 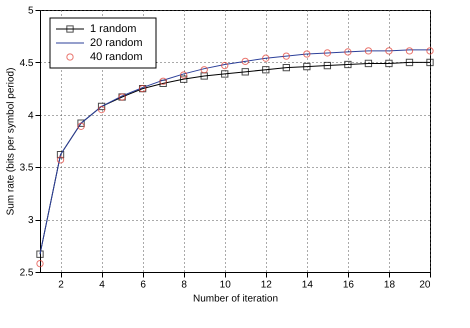 I want to click on y-tick-label: 3, so click(x=31, y=220).